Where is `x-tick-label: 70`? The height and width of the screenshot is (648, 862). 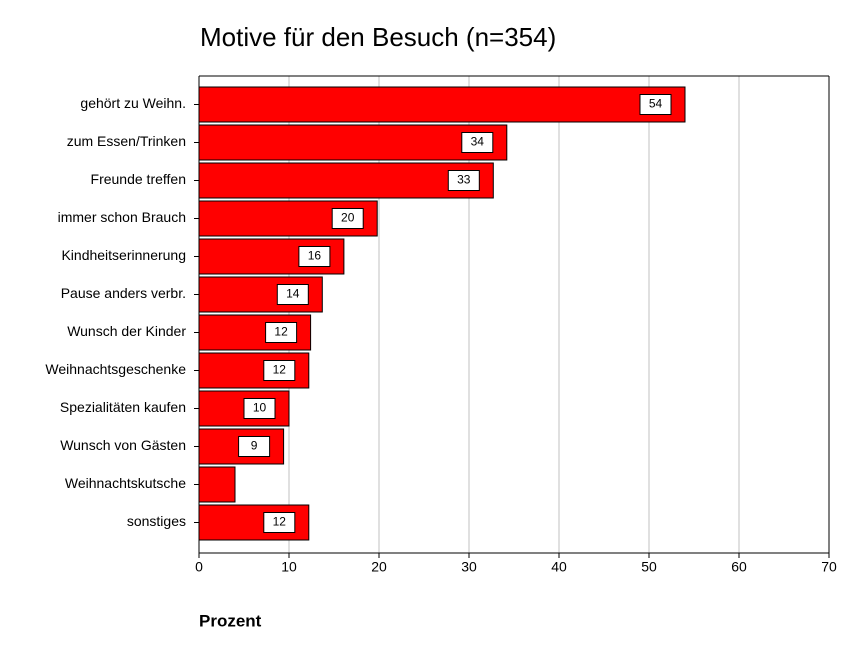
x-tick-label: 70 is located at coordinates (829, 567).